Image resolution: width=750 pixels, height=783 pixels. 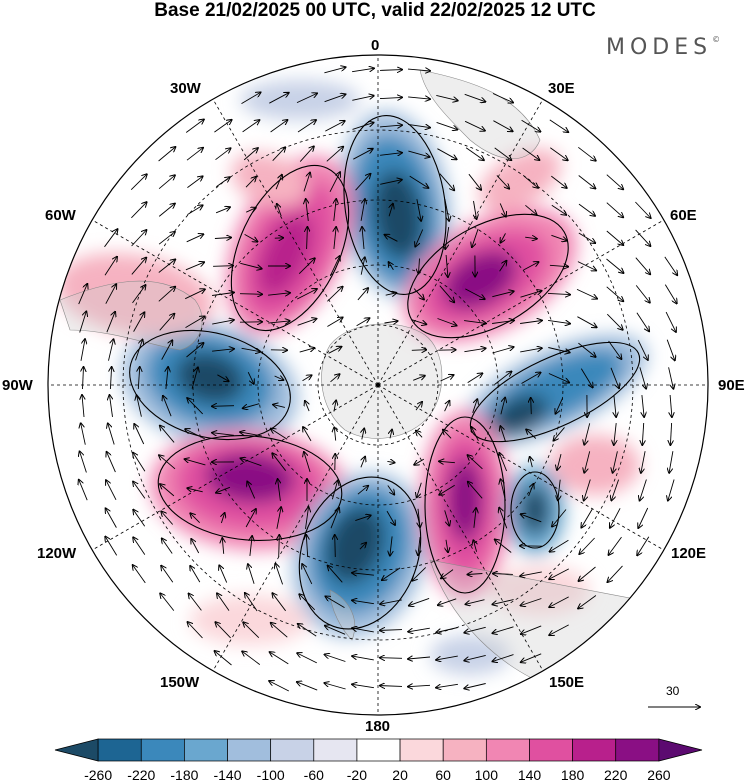 What do you see at coordinates (572, 775) in the screenshot?
I see `colorbar-tick-label: 180` at bounding box center [572, 775].